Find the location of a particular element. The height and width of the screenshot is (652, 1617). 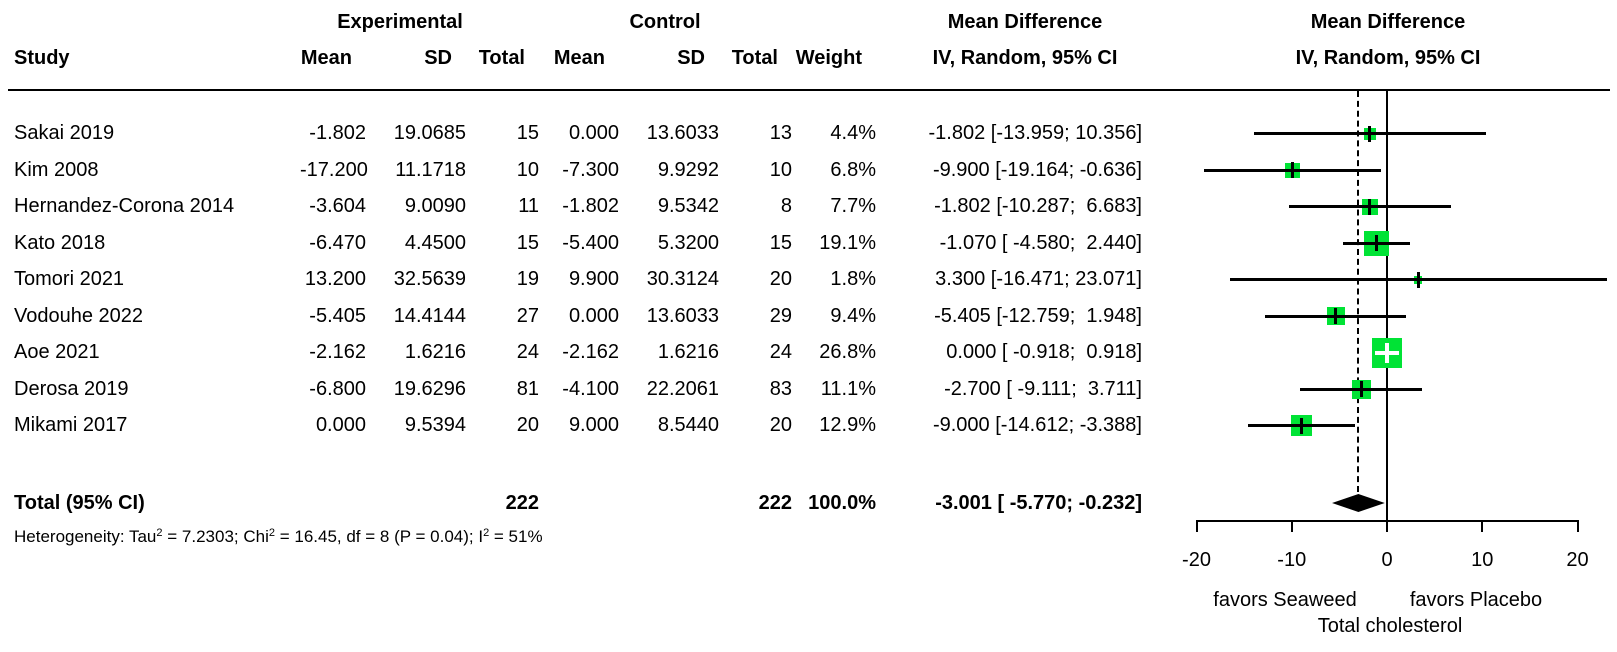

column-header-study: Study is located at coordinates (42, 58).